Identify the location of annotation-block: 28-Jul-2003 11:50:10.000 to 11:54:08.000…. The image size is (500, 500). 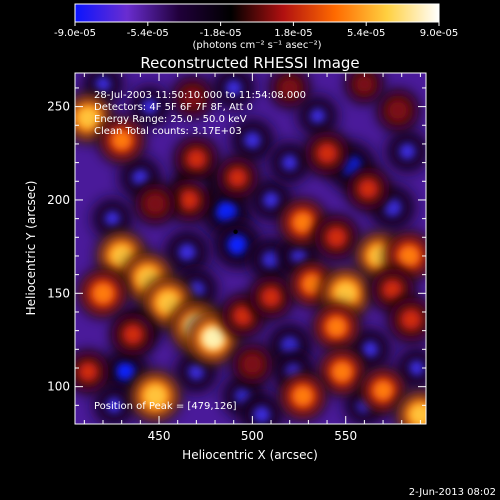
(200, 113).